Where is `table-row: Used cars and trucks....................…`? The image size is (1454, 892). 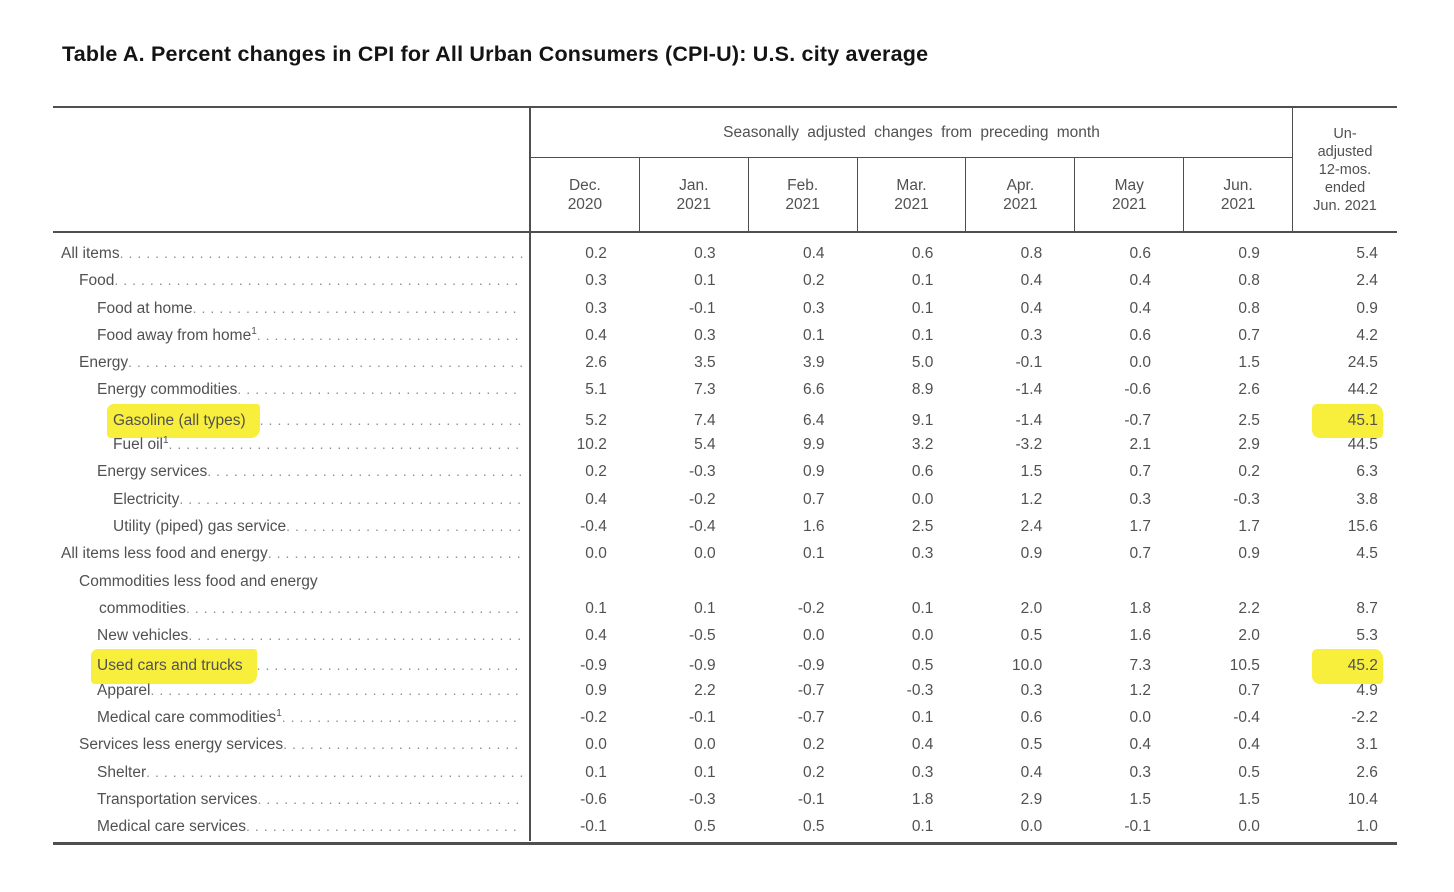 table-row: Used cars and trucks....................… is located at coordinates (725, 666).